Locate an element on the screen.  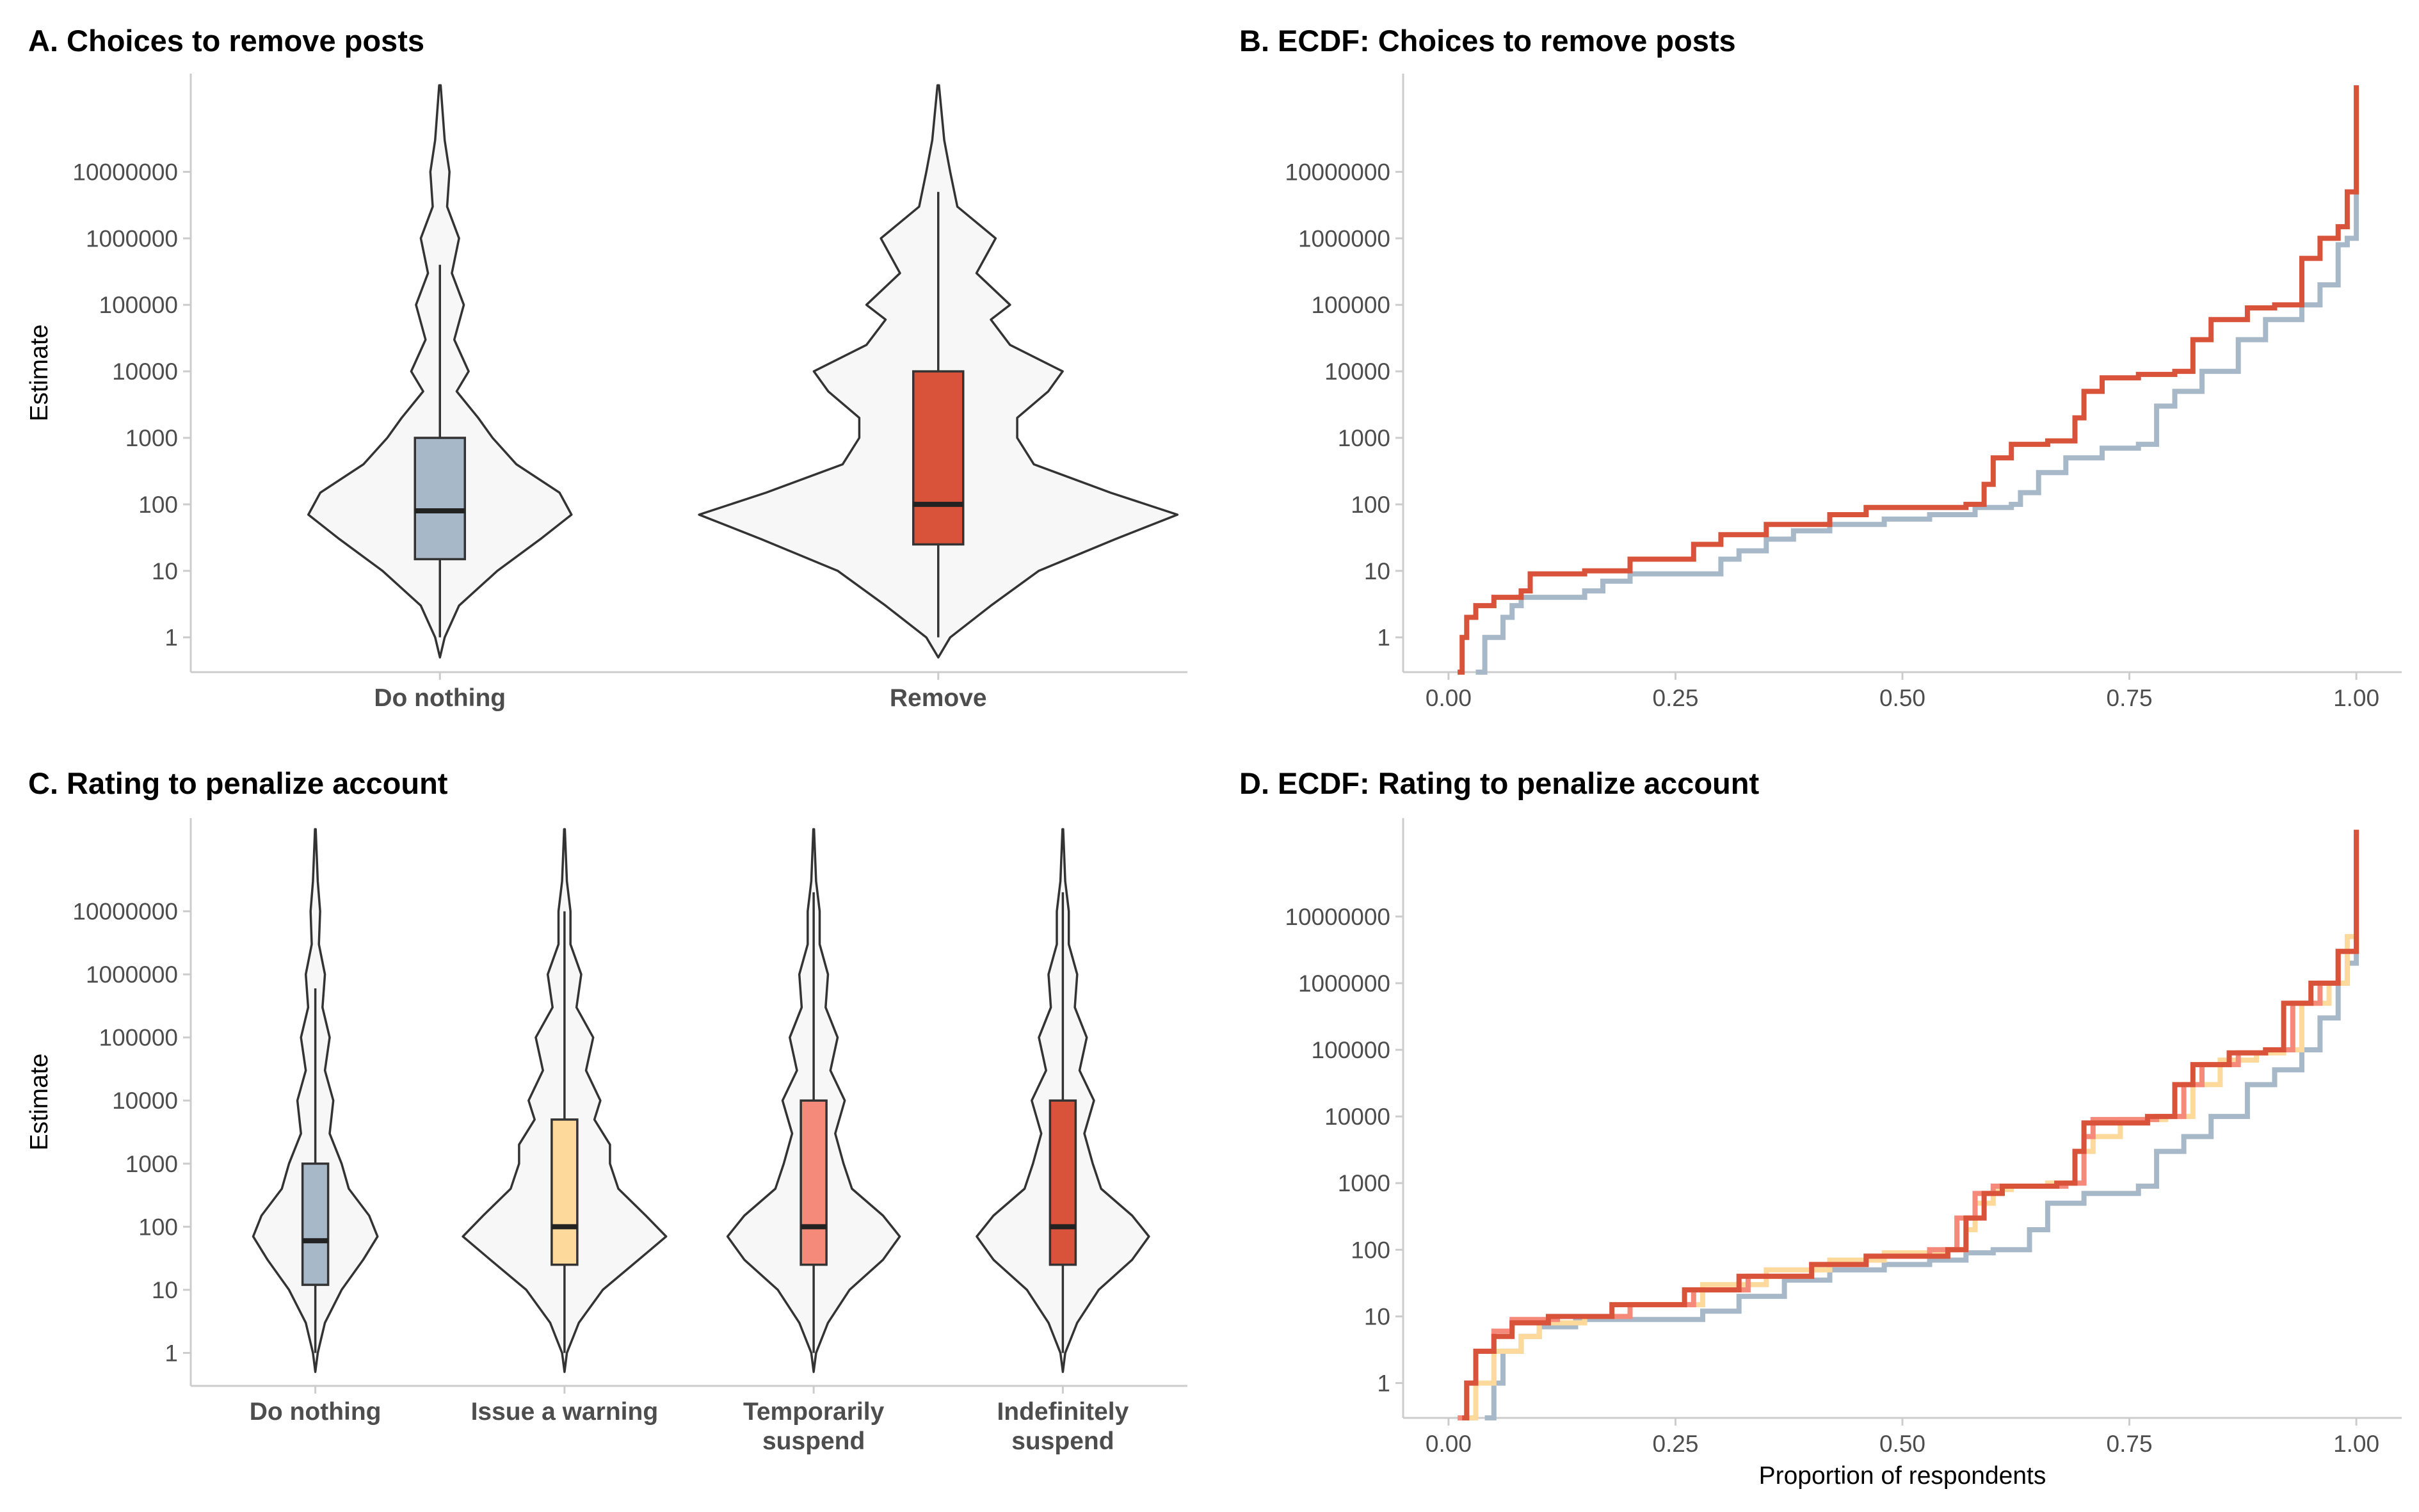
panel-d-y-tick-label: 100000 is located at coordinates (1351, 1050).